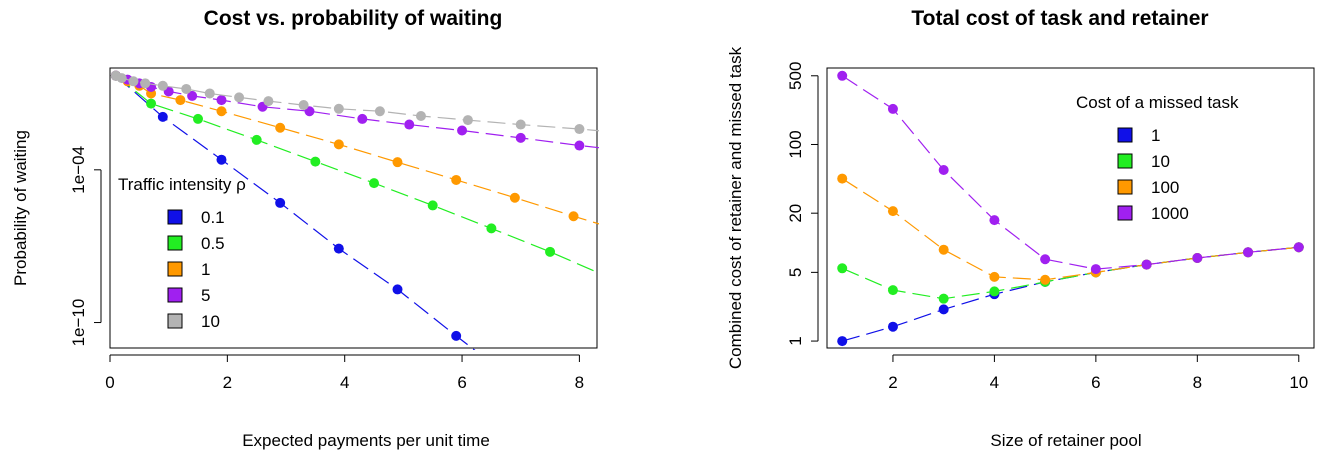 The image size is (1328, 454). Describe the element at coordinates (182, 253) in the screenshot. I see `left-legend: Traffic intensity ρ 0.1 0.5 1 5 10` at that location.